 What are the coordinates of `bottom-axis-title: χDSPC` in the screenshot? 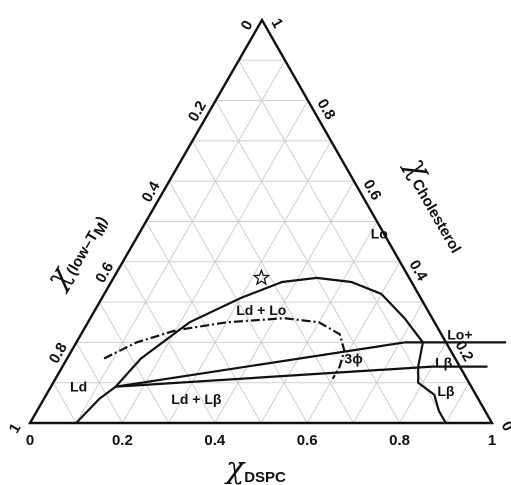 It's located at (255, 468).